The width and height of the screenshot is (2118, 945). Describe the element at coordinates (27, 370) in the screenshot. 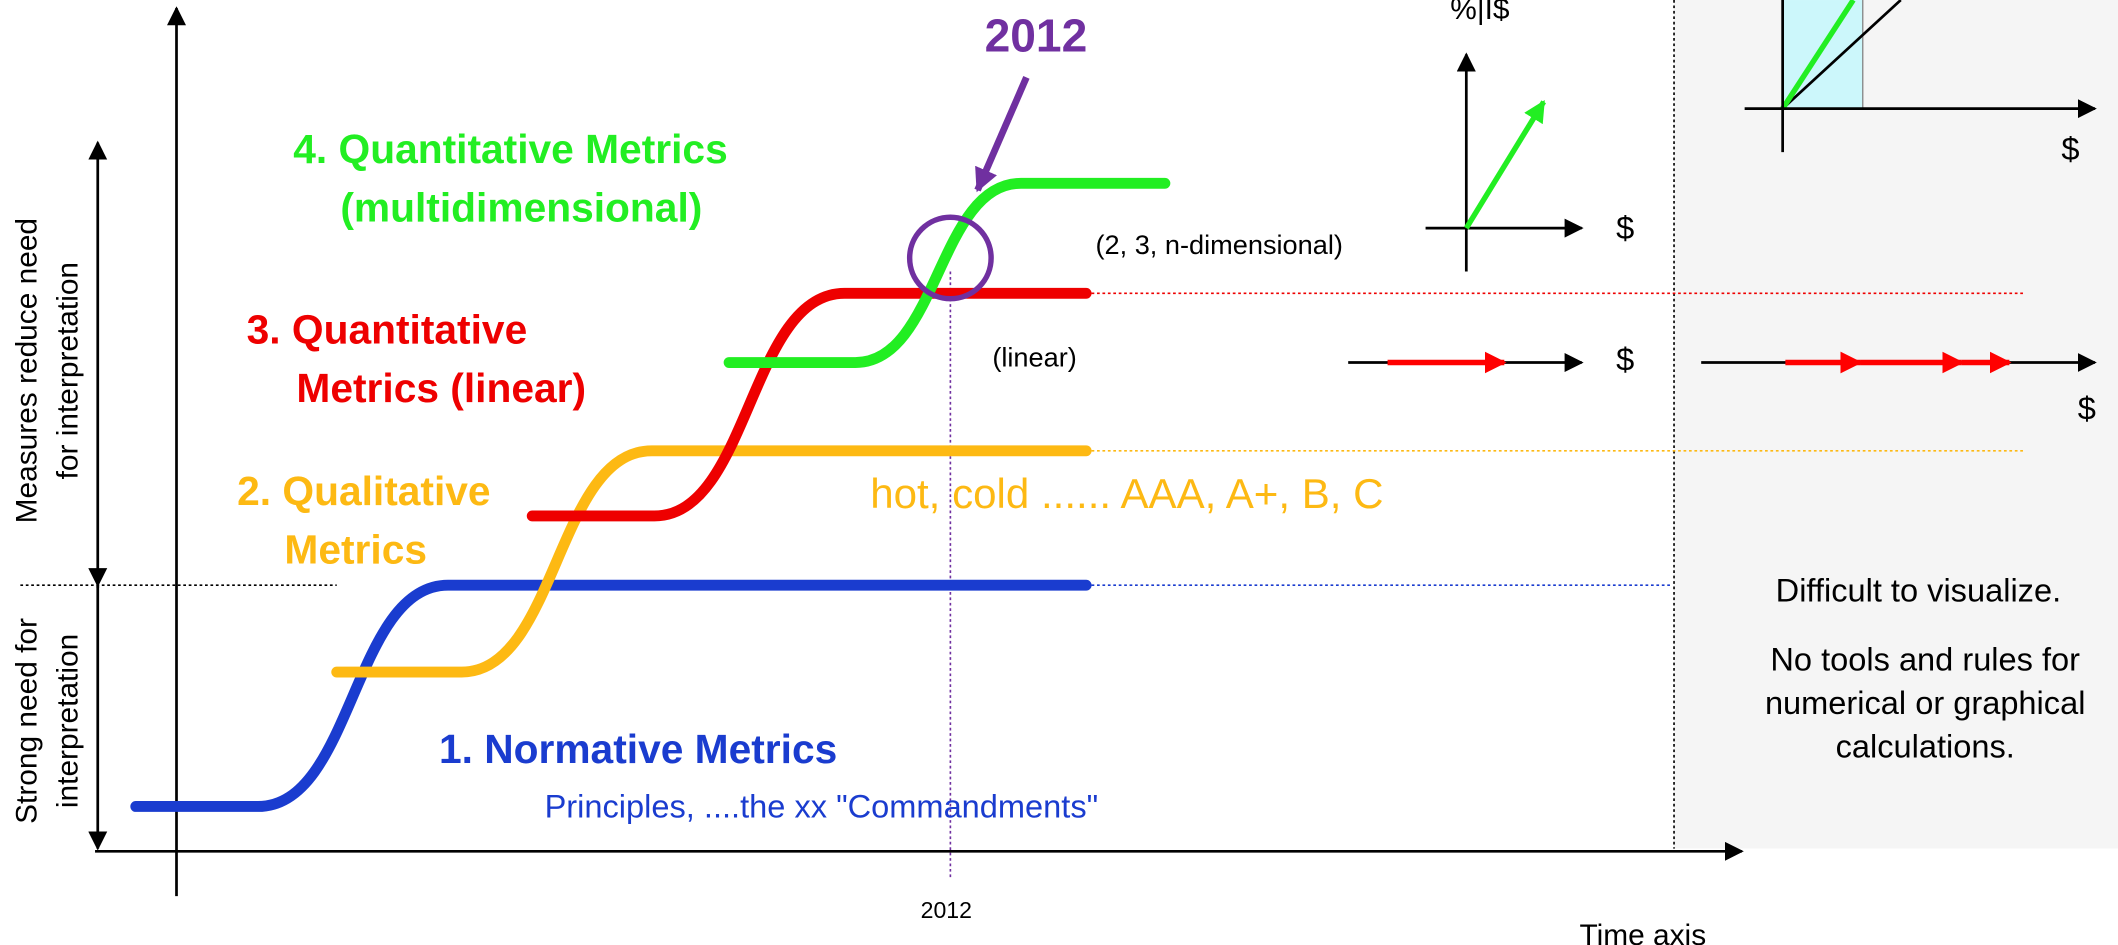

I see `y-label: Measures reduce need` at that location.